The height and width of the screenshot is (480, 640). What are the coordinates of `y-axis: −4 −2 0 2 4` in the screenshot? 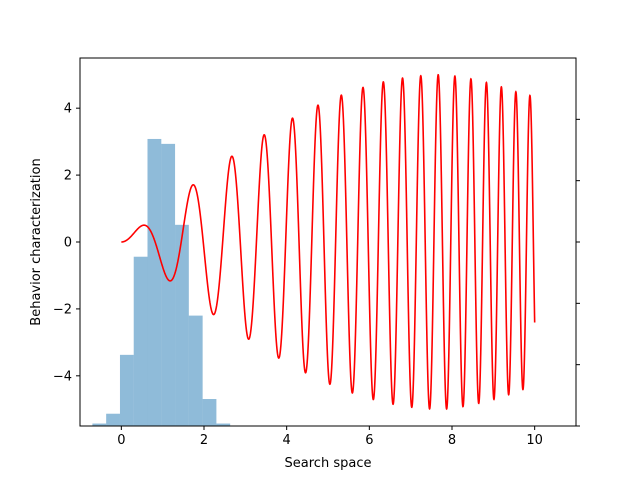 It's located at (66, 243).